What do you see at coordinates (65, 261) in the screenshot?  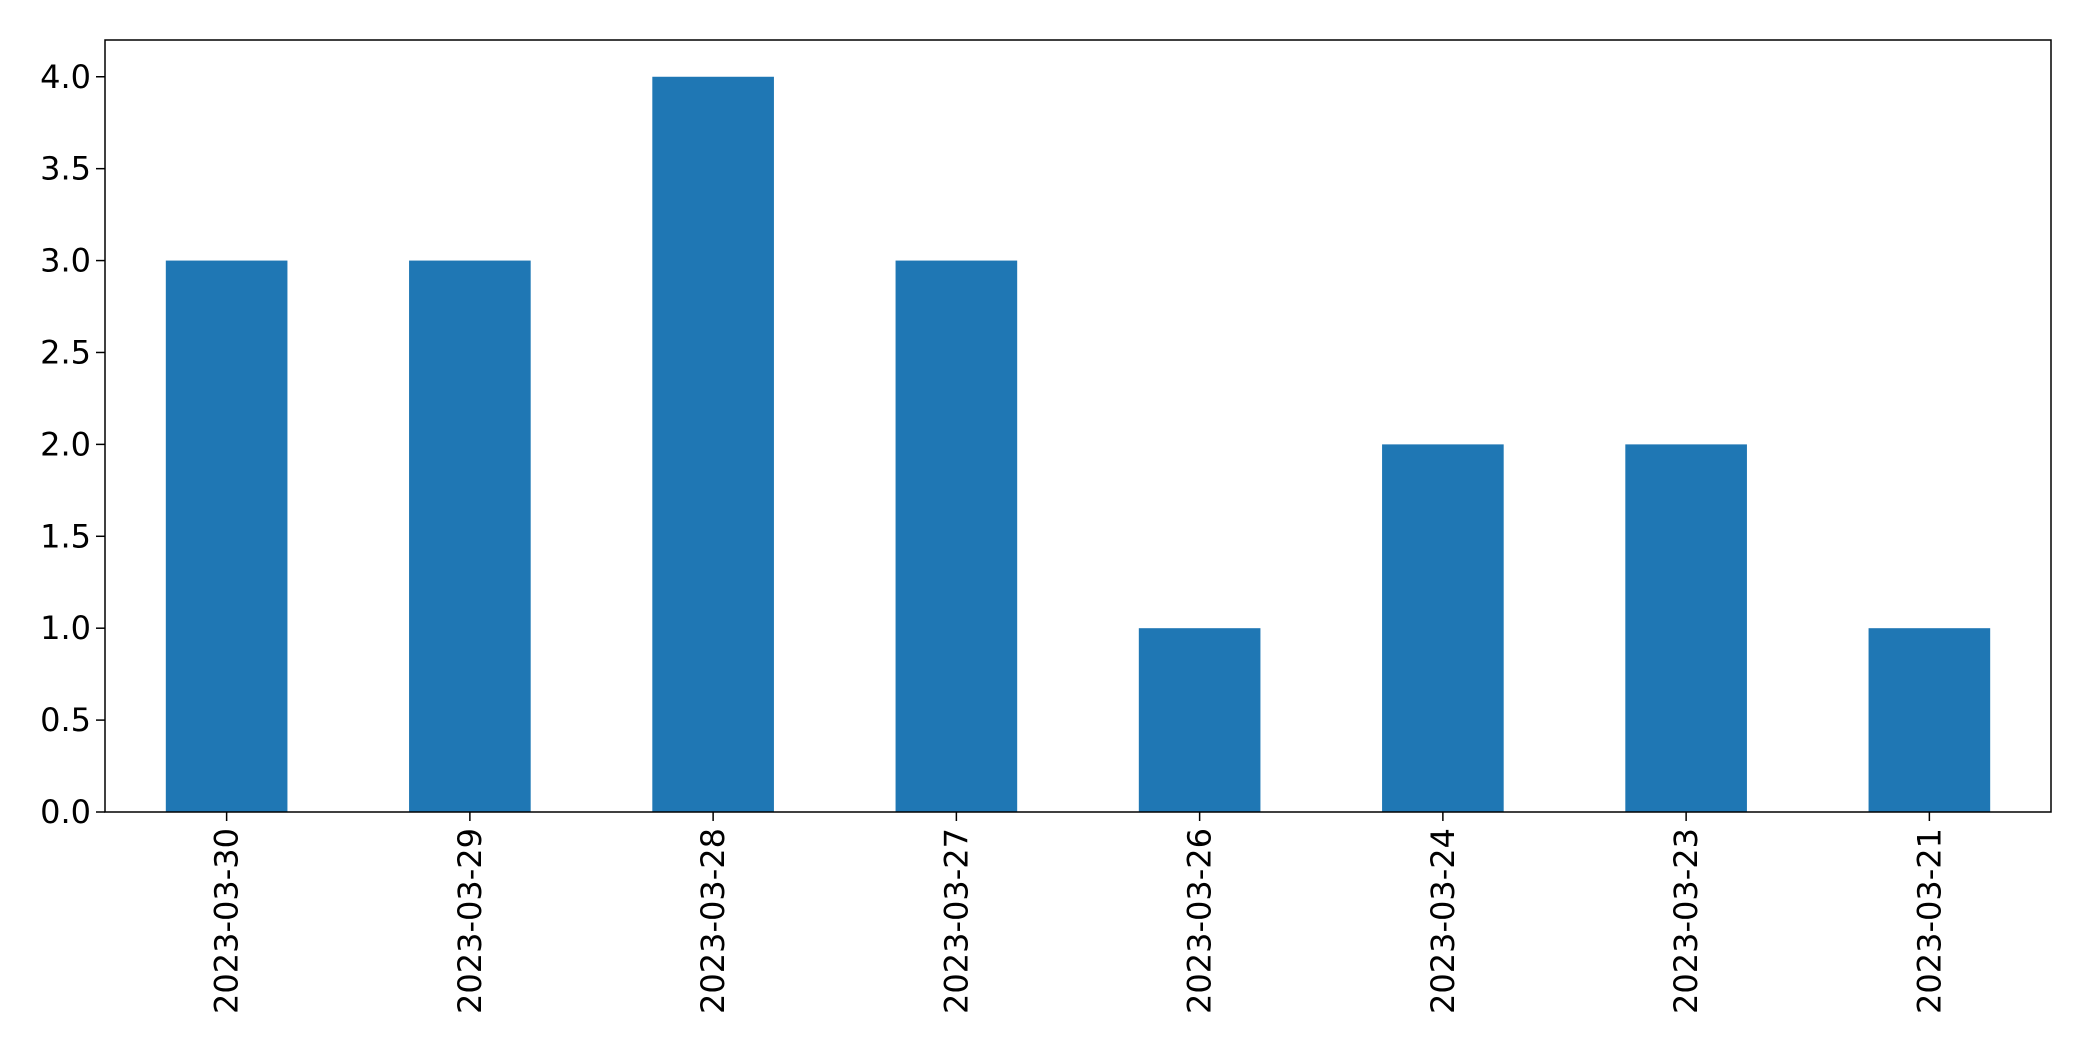 I see `y-tick-label: 3.0` at bounding box center [65, 261].